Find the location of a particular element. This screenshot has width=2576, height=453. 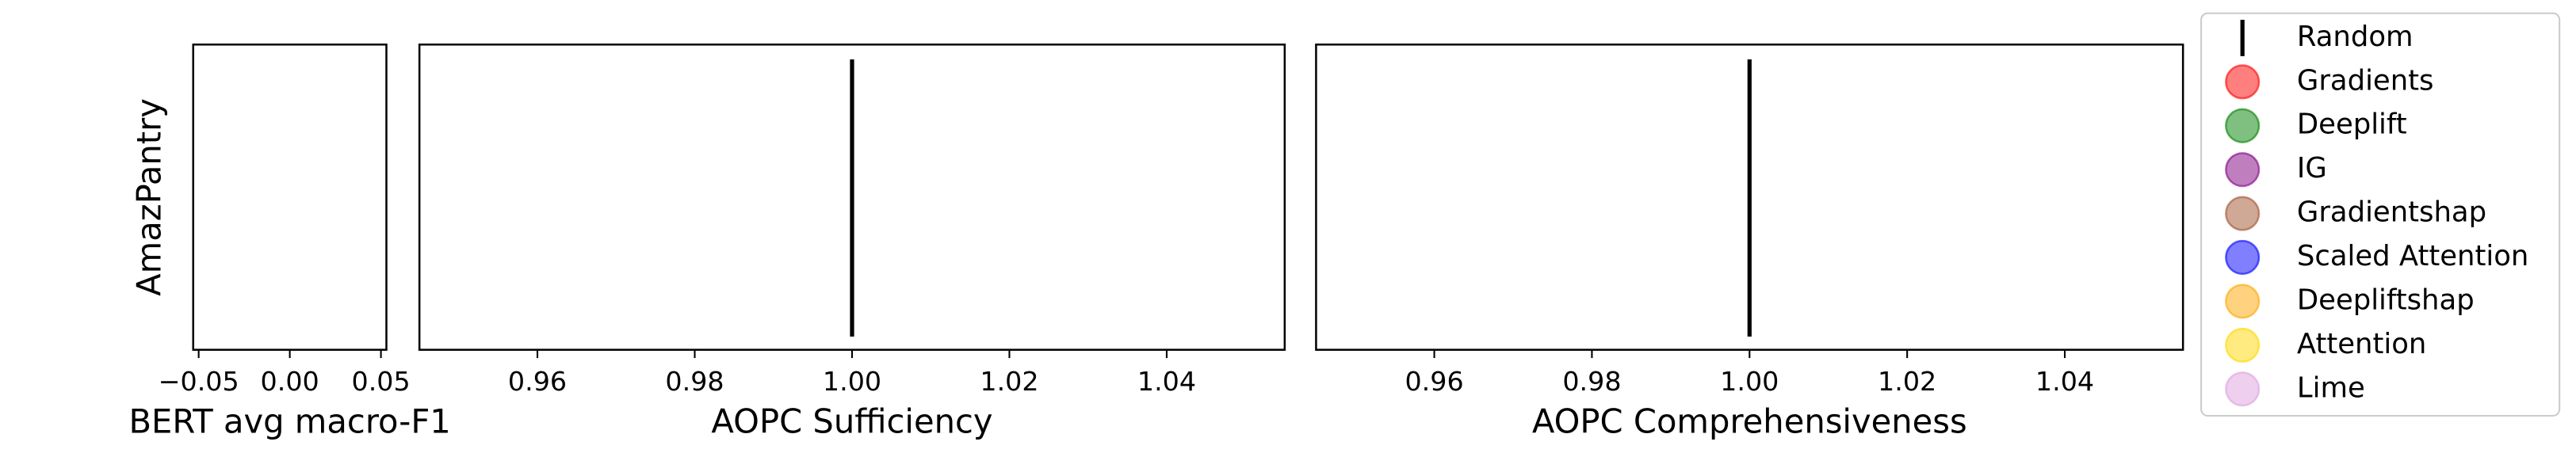

x-tick-label: 0.05 is located at coordinates (381, 382).